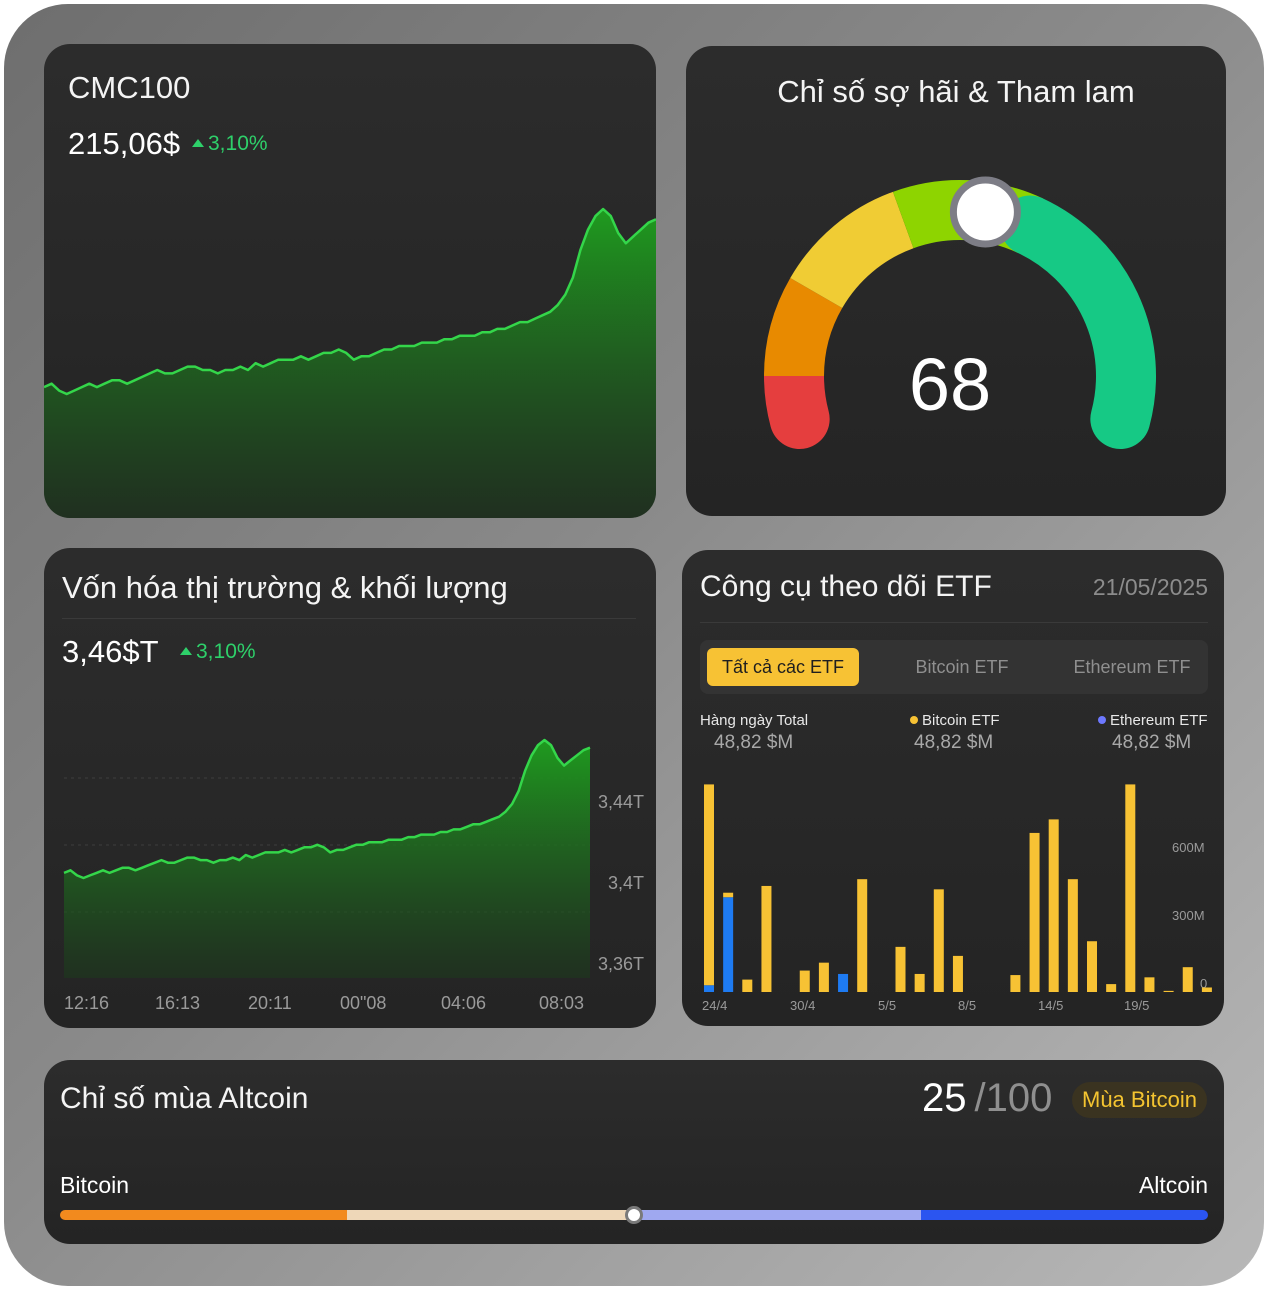 The height and width of the screenshot is (1290, 1268). What do you see at coordinates (944, 1098) in the screenshot?
I see `altcoin-score-value: 25` at bounding box center [944, 1098].